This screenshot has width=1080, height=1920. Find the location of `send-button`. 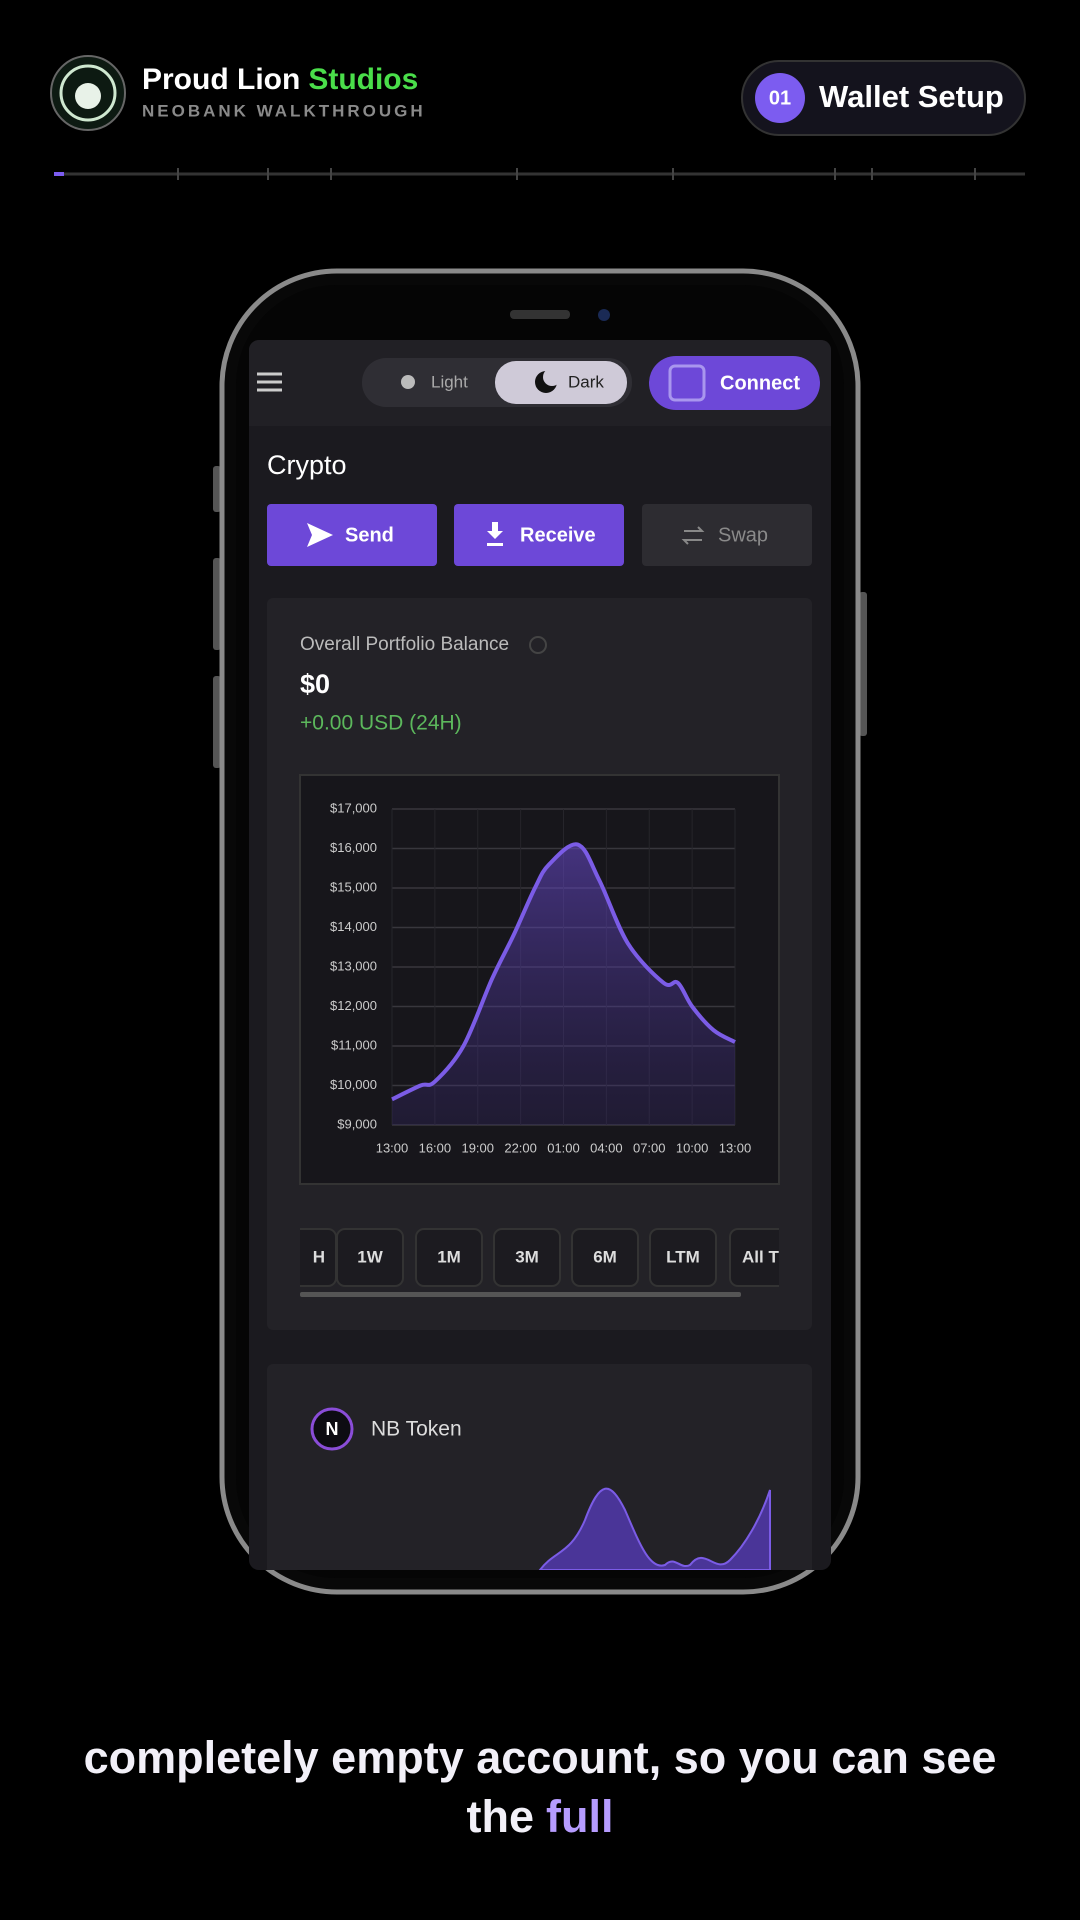

send-button is located at coordinates (352, 535).